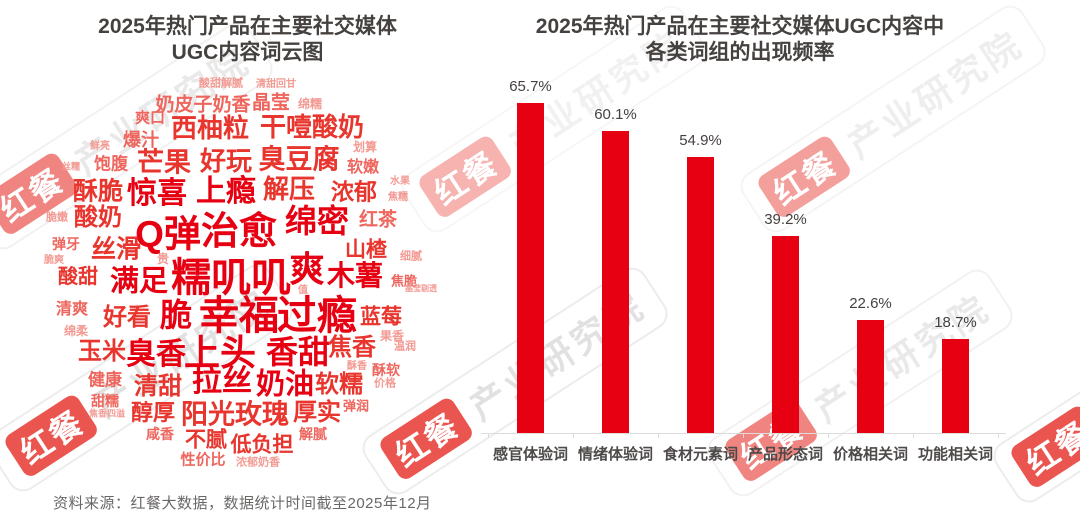 The image size is (1080, 522). I want to click on wordcloud-word: 惊喜, so click(157, 193).